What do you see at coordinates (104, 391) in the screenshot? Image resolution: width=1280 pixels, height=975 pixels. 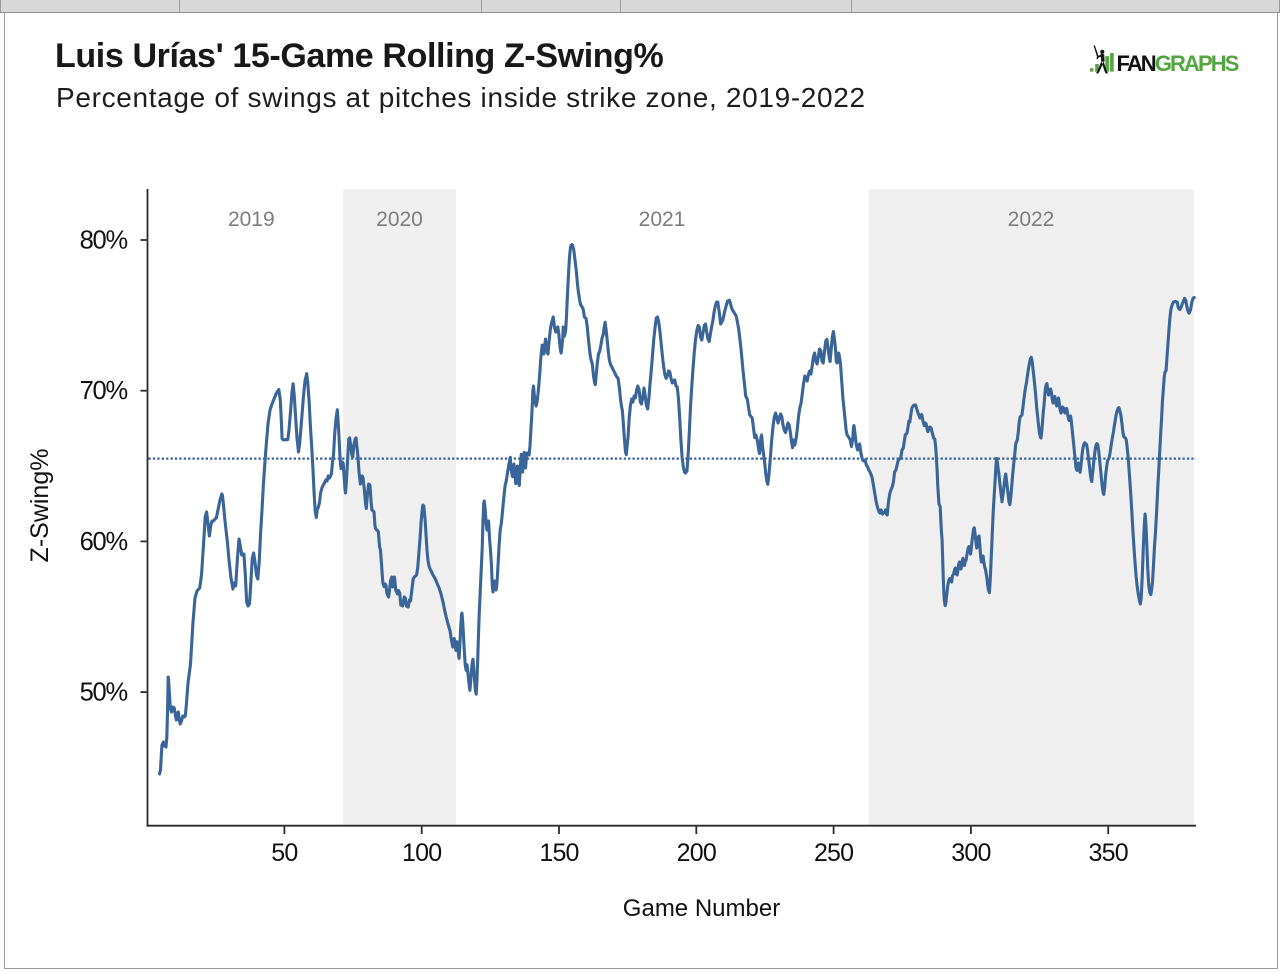 I see `svg-text: 70%` at bounding box center [104, 391].